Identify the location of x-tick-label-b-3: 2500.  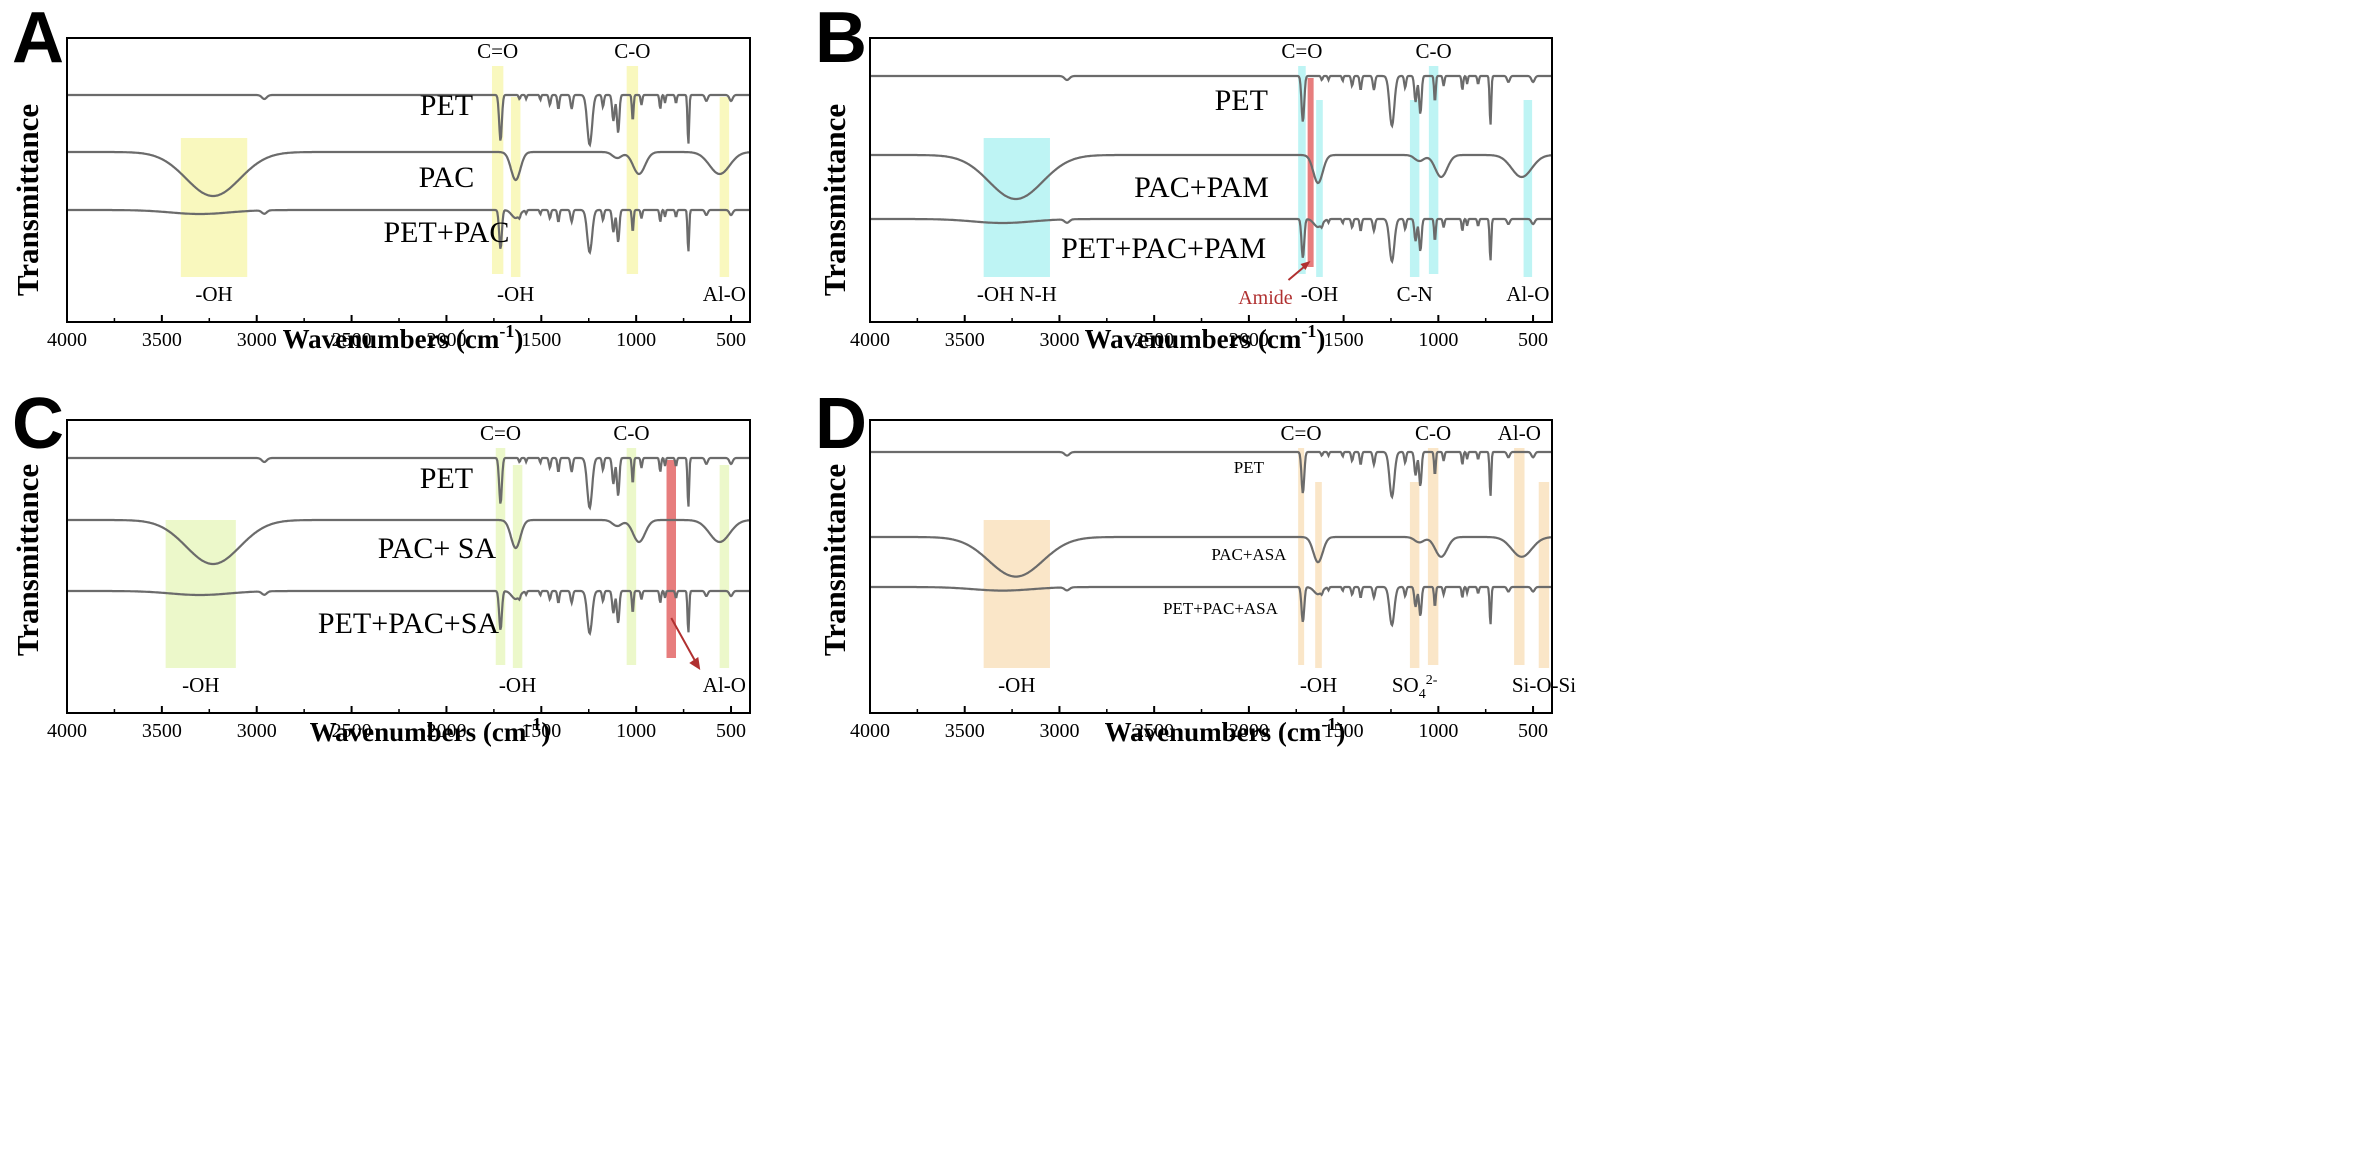
(1154, 340).